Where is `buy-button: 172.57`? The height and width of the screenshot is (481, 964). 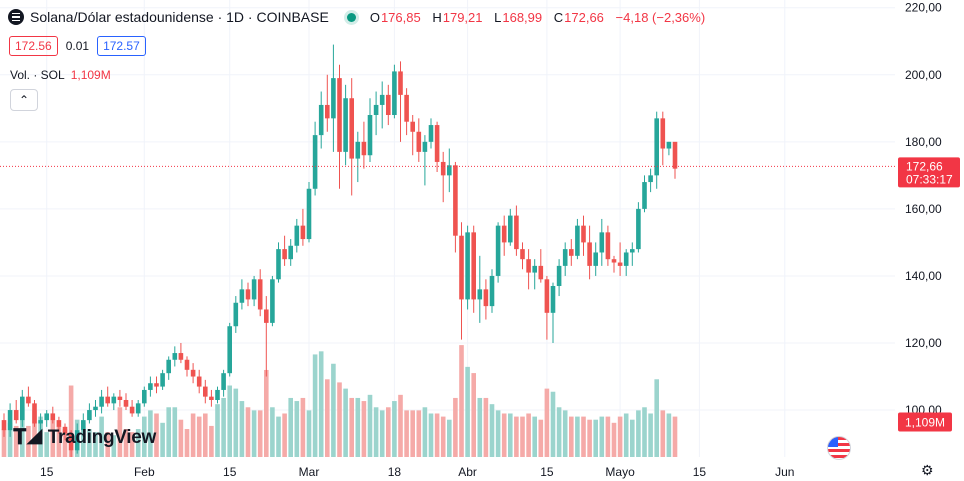
buy-button: 172.57 is located at coordinates (121, 46).